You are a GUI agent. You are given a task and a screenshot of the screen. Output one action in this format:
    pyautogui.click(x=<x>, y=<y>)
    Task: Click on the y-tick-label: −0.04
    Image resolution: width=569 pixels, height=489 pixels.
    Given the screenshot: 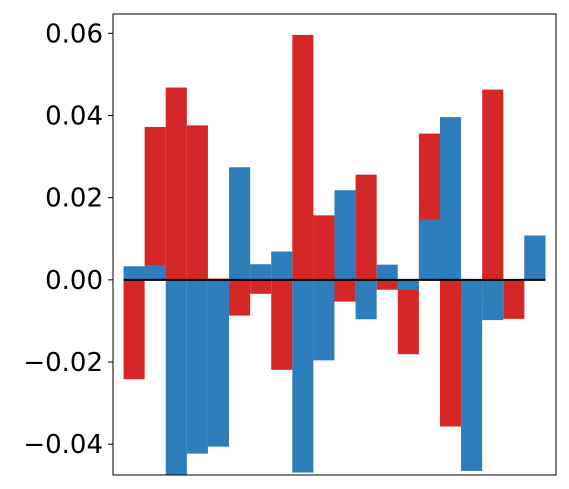 What is the action you would take?
    pyautogui.click(x=63, y=445)
    